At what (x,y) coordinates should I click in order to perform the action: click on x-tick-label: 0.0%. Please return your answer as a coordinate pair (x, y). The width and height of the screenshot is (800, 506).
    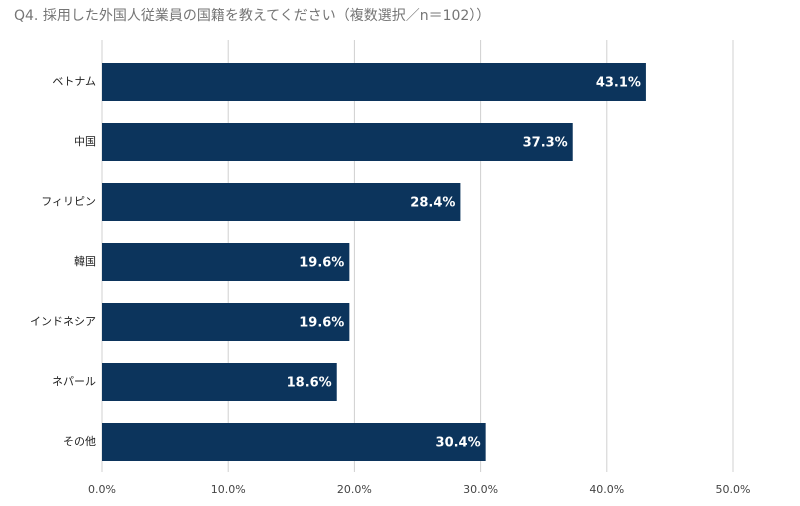
    Looking at the image, I should click on (102, 489).